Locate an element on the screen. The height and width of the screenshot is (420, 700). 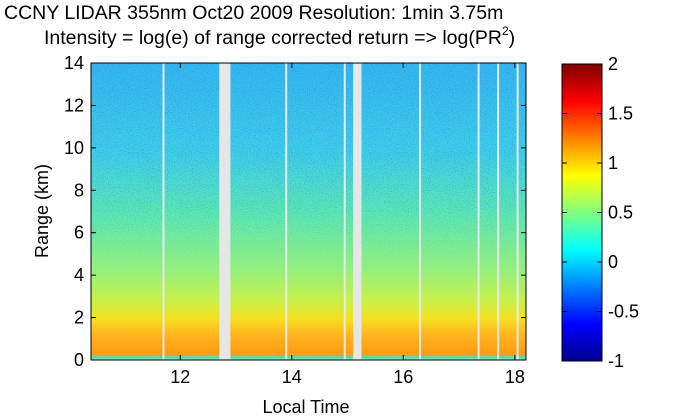
colorbar-tick-label: 2 is located at coordinates (613, 64).